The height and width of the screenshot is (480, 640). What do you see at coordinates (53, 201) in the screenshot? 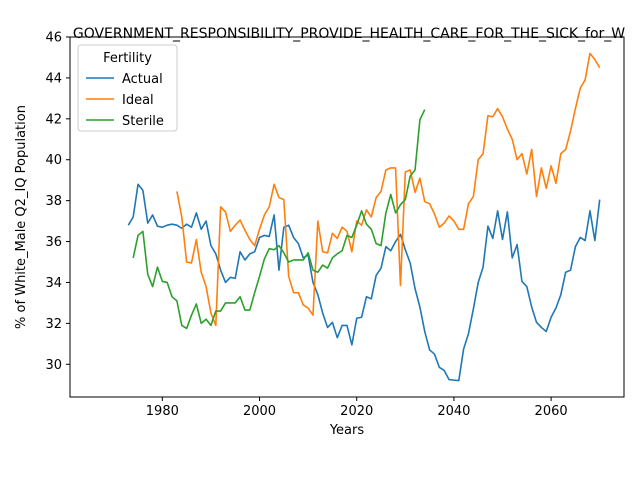
I see `y-tick-label: 38` at bounding box center [53, 201].